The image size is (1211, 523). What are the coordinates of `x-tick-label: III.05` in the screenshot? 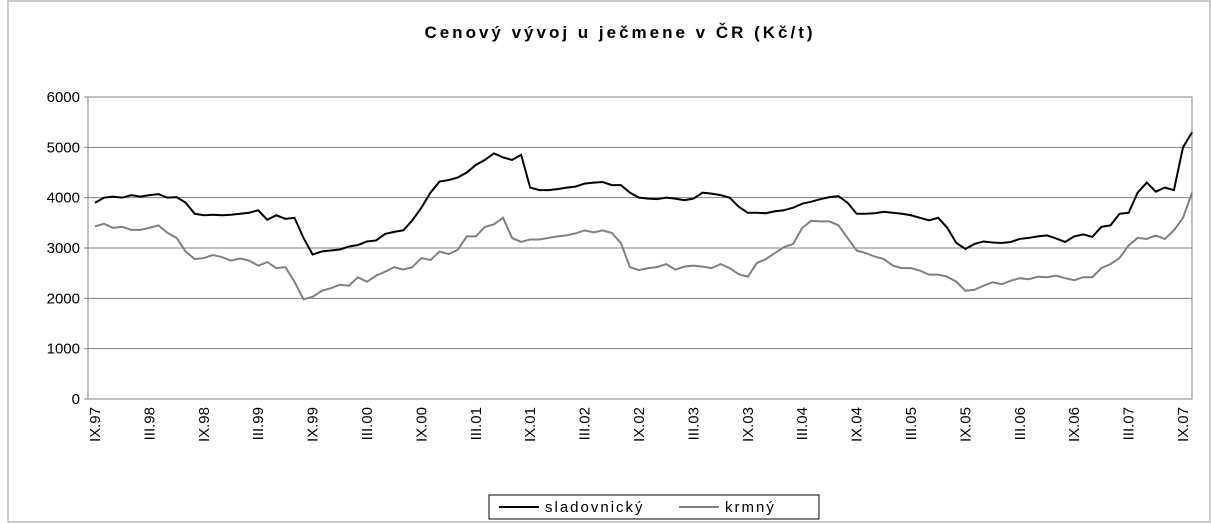 It's located at (911, 423).